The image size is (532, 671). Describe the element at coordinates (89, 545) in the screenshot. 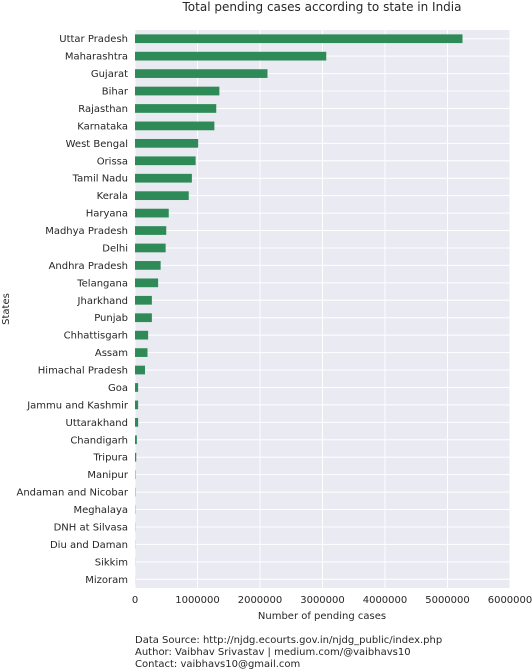

I see `y-tick-label: Diu and Daman` at that location.